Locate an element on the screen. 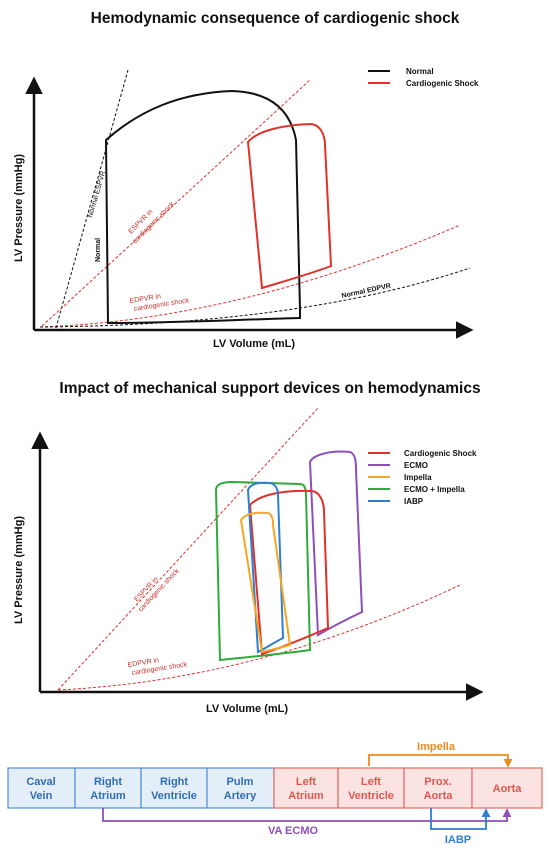  box-prox-aorta-line2: Aorta is located at coordinates (439, 796).